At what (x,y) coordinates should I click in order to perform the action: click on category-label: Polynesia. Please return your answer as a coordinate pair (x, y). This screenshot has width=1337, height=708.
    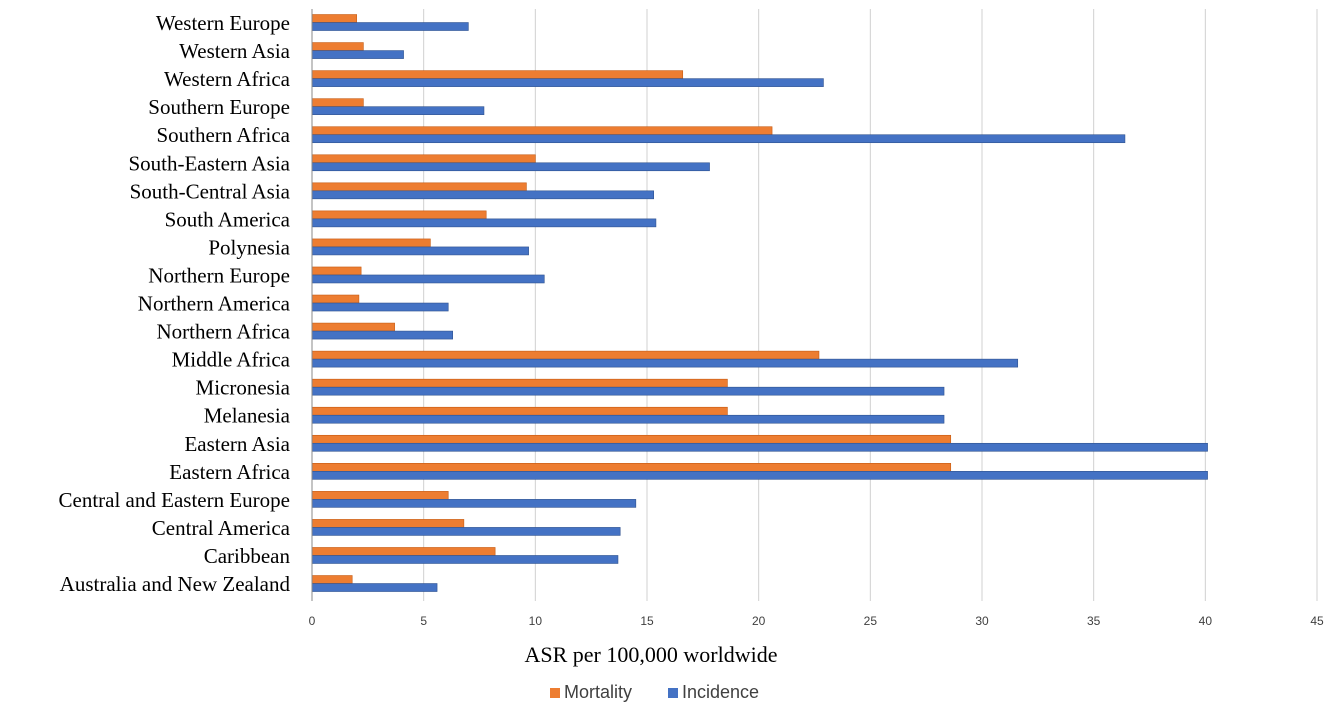
    Looking at the image, I should click on (249, 247).